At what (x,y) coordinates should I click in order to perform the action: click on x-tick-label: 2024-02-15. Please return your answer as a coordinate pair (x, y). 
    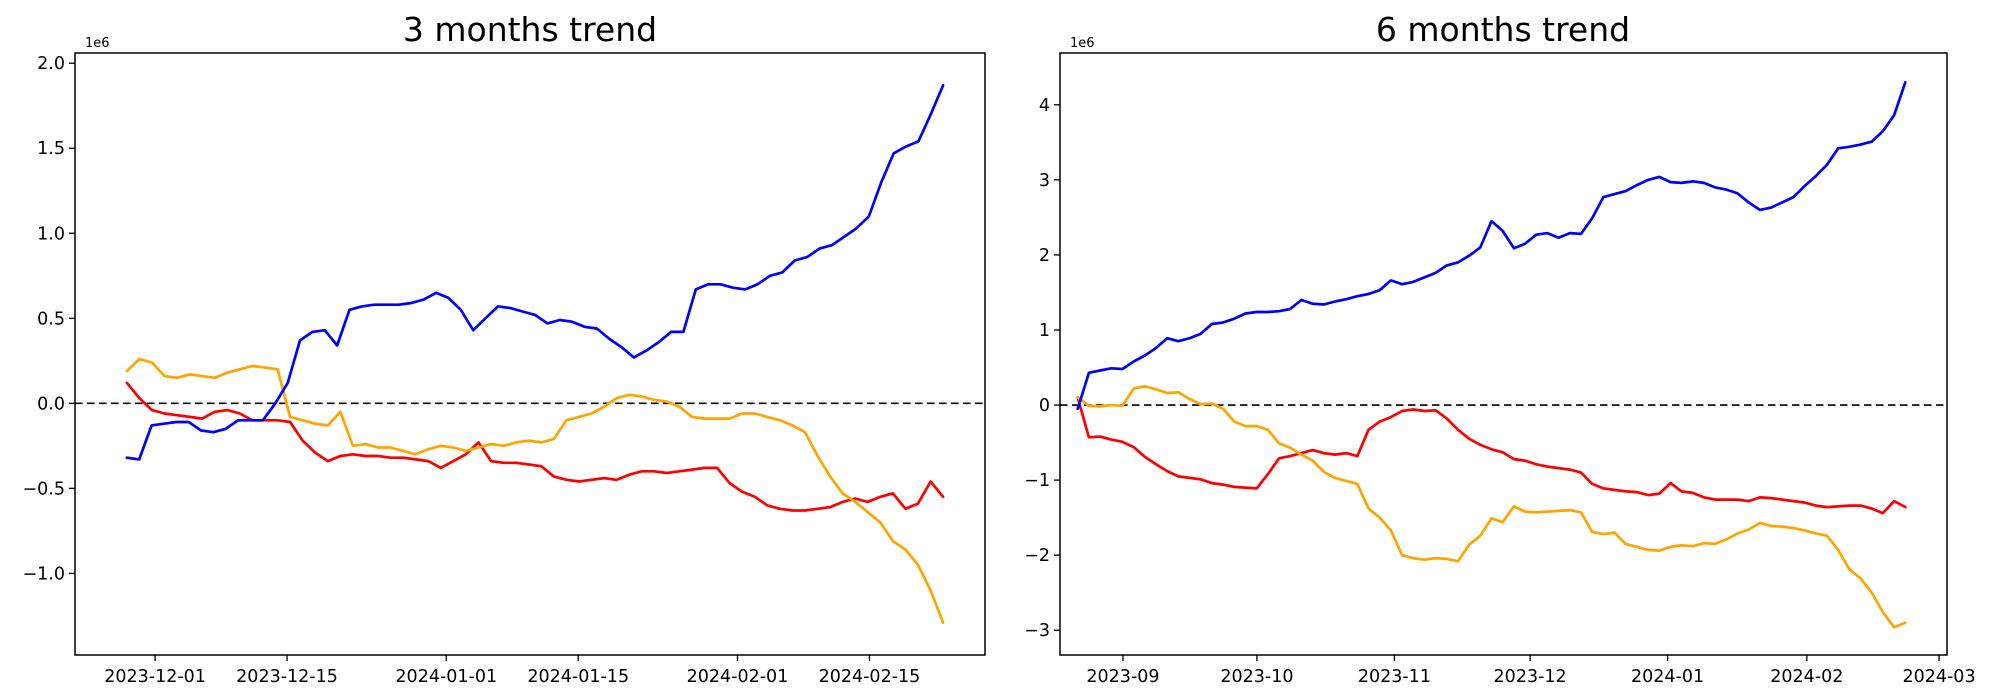
    Looking at the image, I should click on (870, 677).